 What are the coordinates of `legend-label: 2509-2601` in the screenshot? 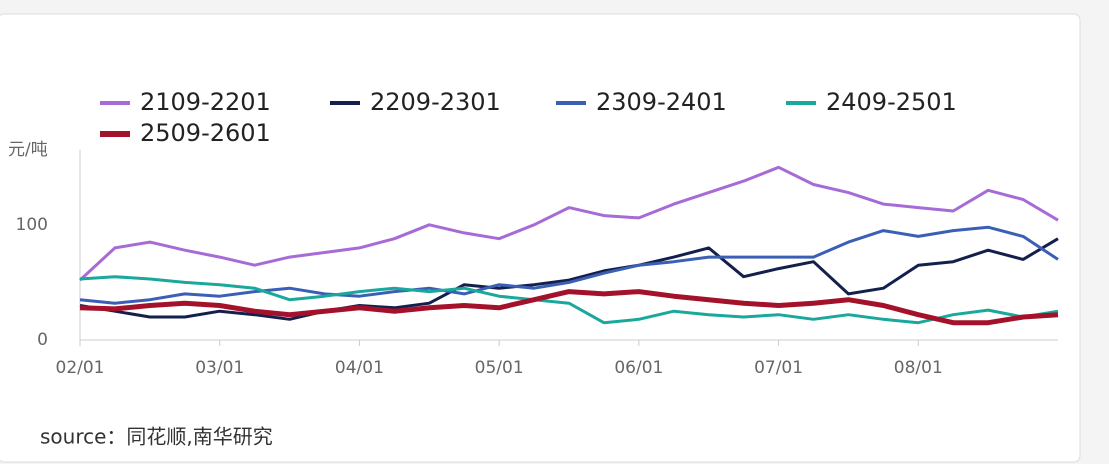 It's located at (205, 133).